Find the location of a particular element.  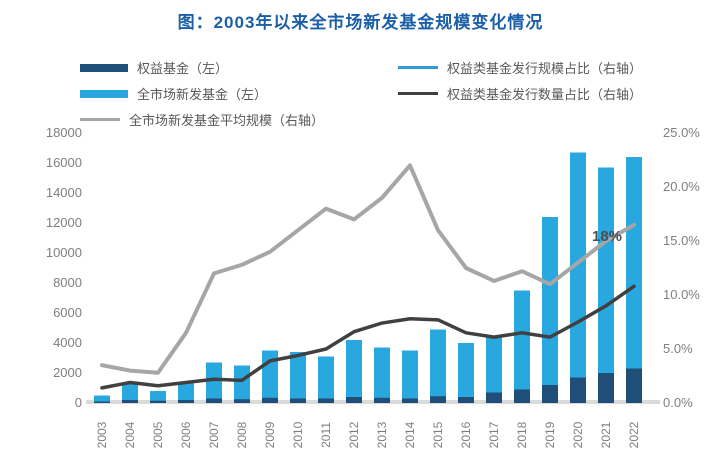

bar-equity-2018 is located at coordinates (522, 396).